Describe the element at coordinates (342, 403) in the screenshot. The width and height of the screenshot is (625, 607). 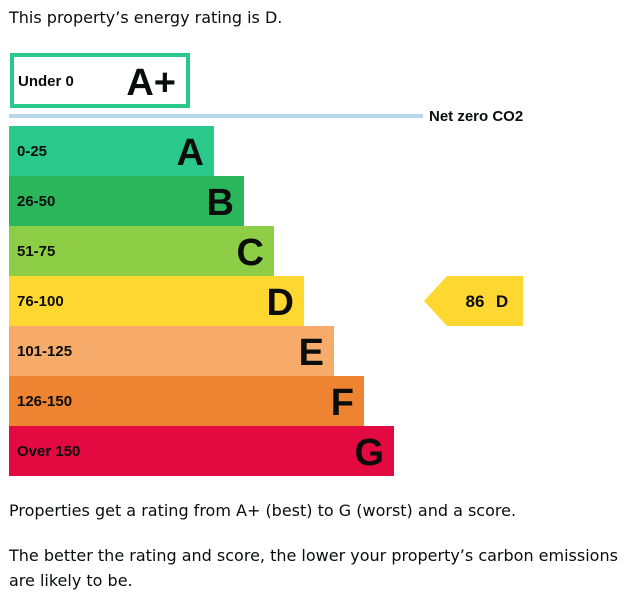
I see `band-f-letter: F` at that location.